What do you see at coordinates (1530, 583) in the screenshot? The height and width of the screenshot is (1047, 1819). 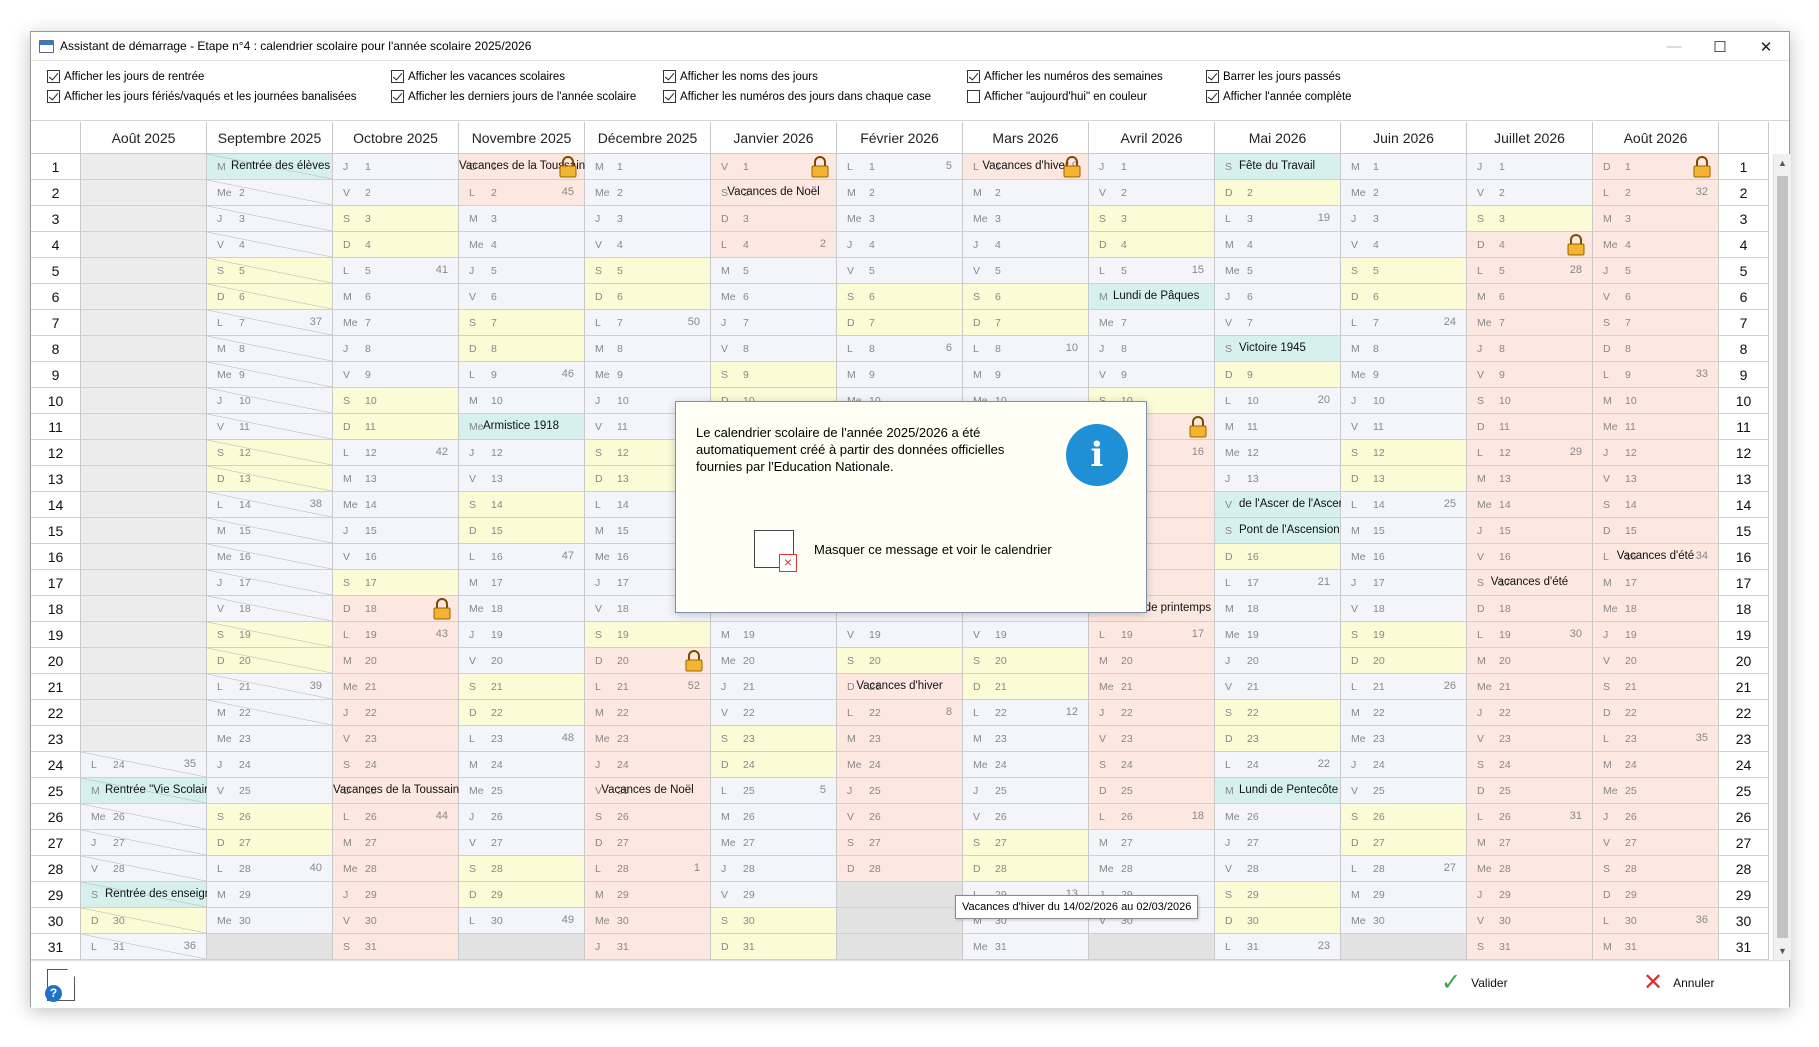 I see `calendar-cell: S 17 Vacances d'été` at bounding box center [1530, 583].